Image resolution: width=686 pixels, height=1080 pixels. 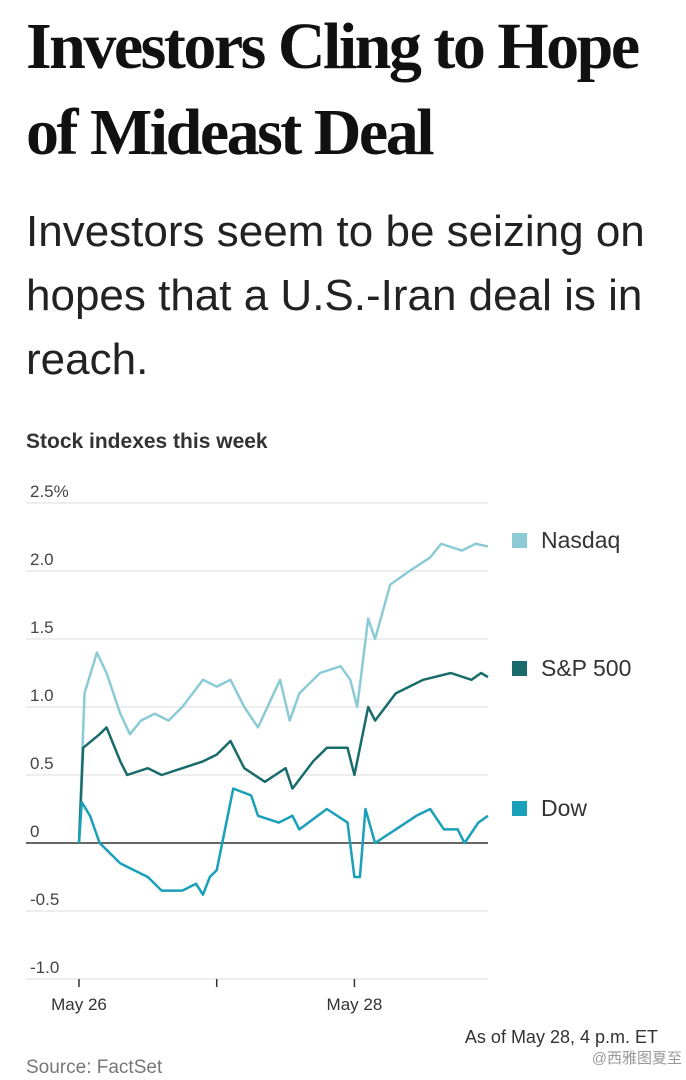 What do you see at coordinates (147, 441) in the screenshot?
I see `chart-title: Stock indexes this week` at bounding box center [147, 441].